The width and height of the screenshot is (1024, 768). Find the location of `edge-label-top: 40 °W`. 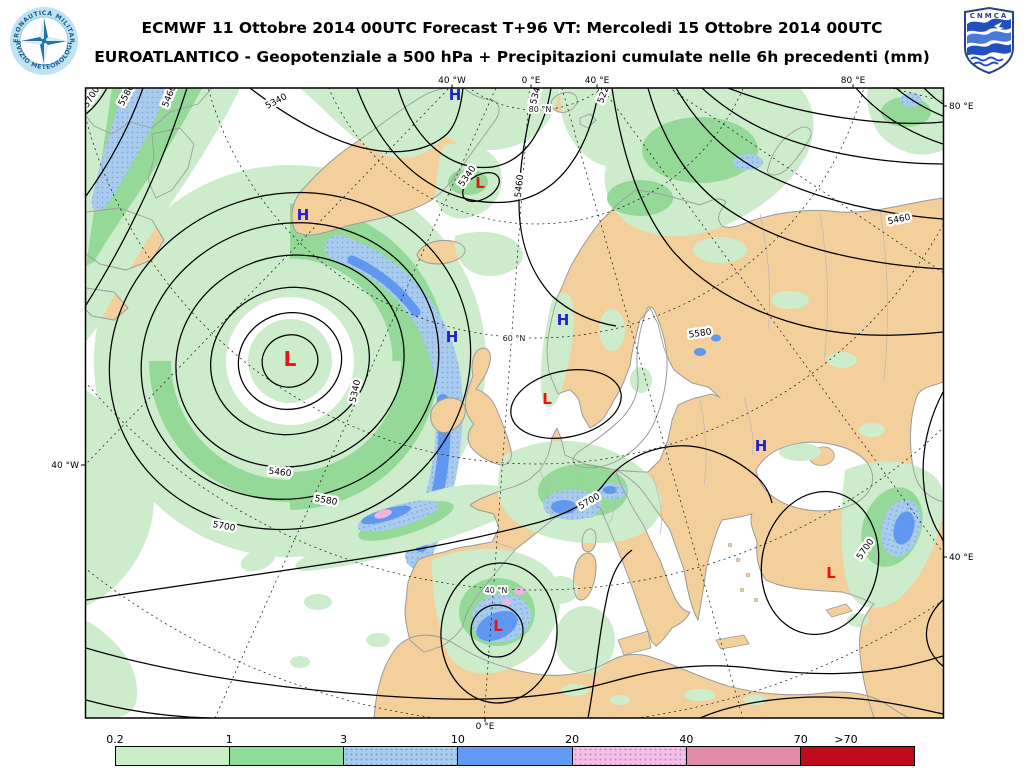

edge-label-top: 40 °W is located at coordinates (452, 81).